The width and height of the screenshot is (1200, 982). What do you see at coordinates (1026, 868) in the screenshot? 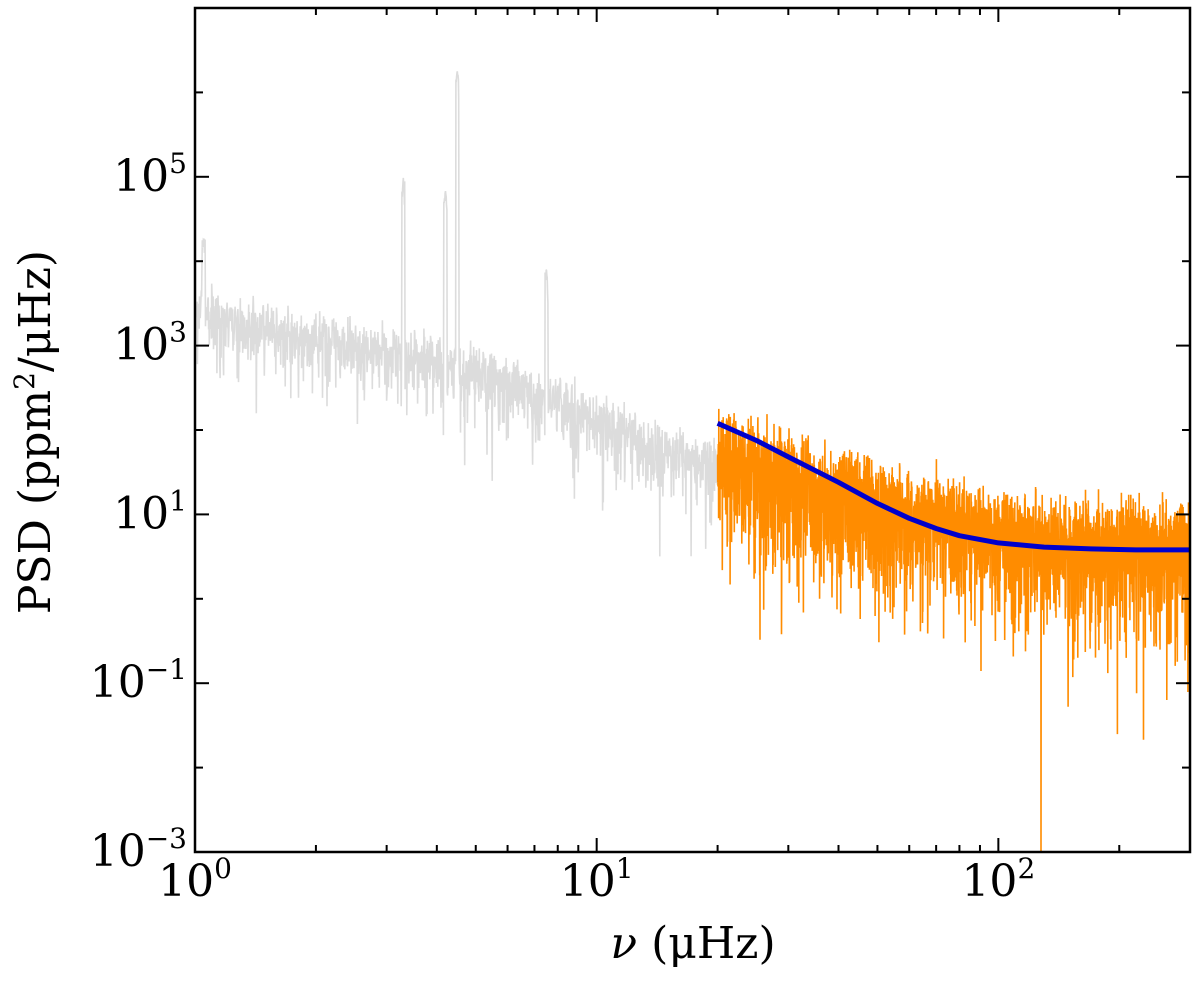
I see `x-tick-exp: 2` at bounding box center [1026, 868].